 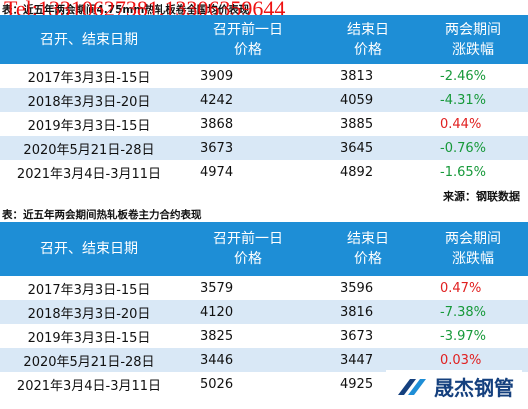 I want to click on row: 2017年3月3日-15日 3909 3813 -2.46%, so click(x=264, y=76).